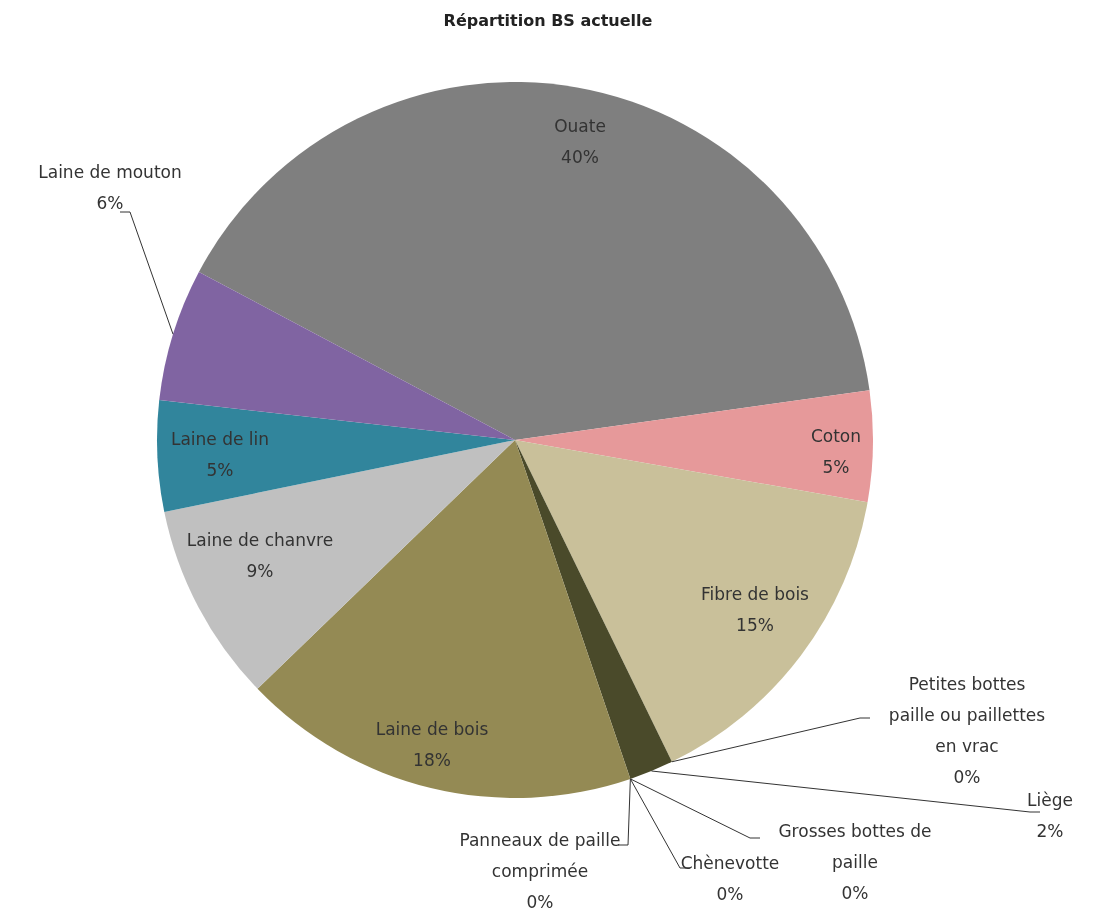 This screenshot has width=1112, height=913. I want to click on data-label: 18%, so click(432, 760).